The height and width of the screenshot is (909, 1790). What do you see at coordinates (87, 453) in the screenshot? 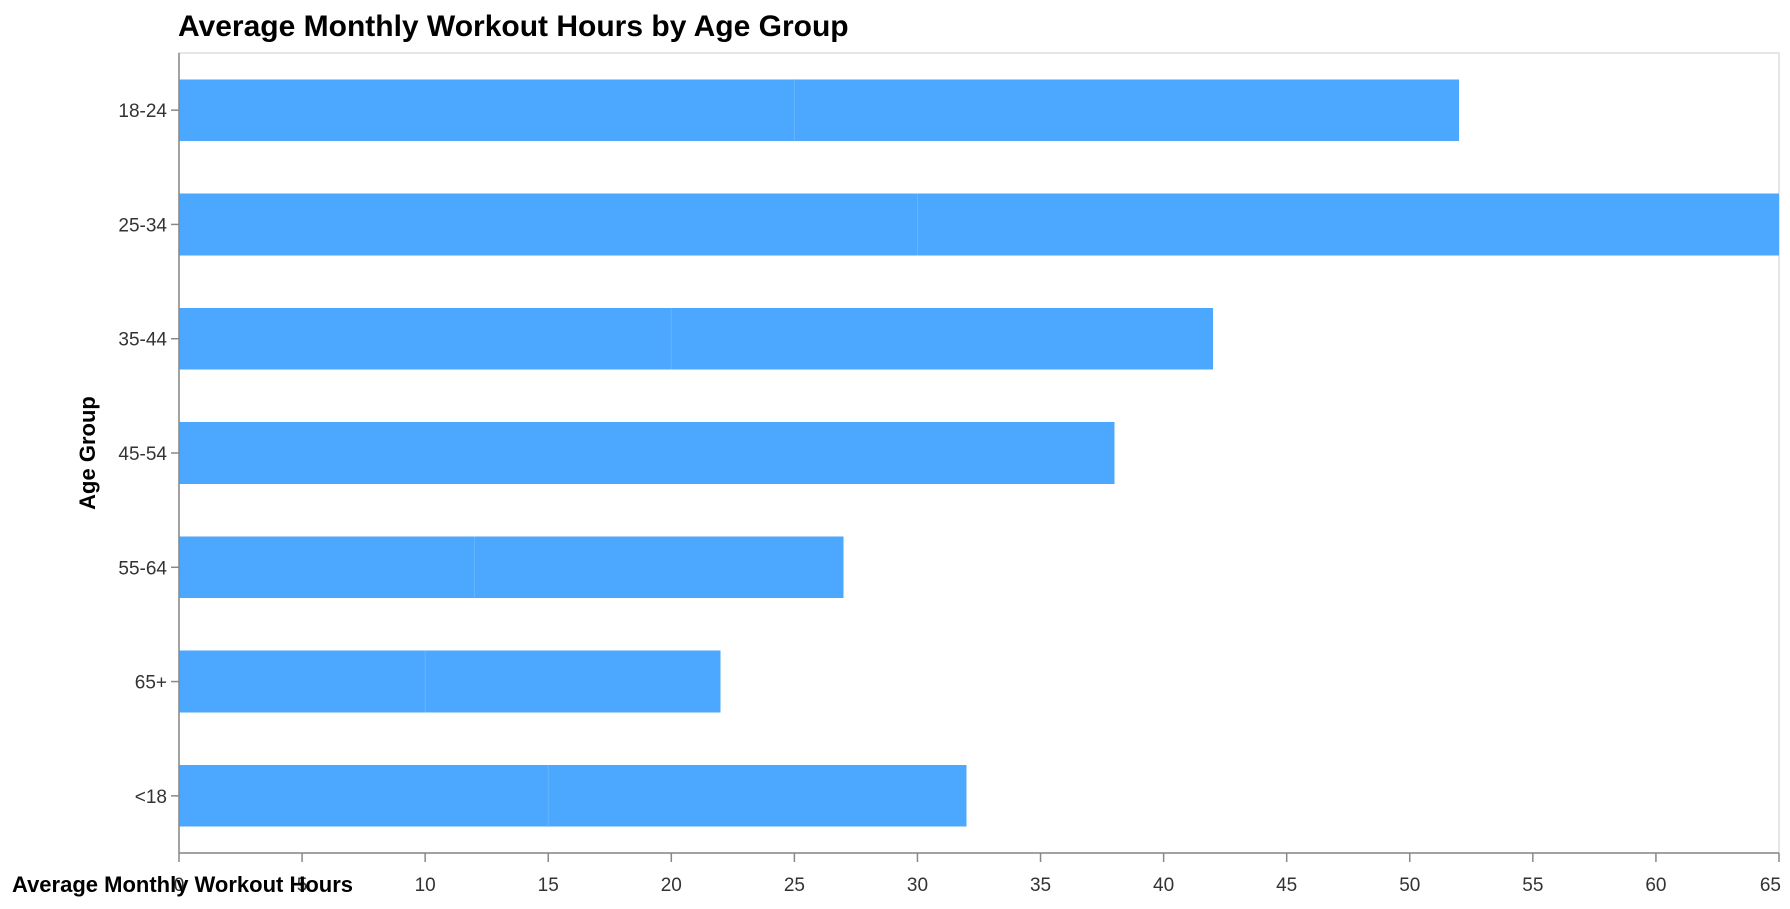
I see `y-axis-title: Age Group` at bounding box center [87, 453].